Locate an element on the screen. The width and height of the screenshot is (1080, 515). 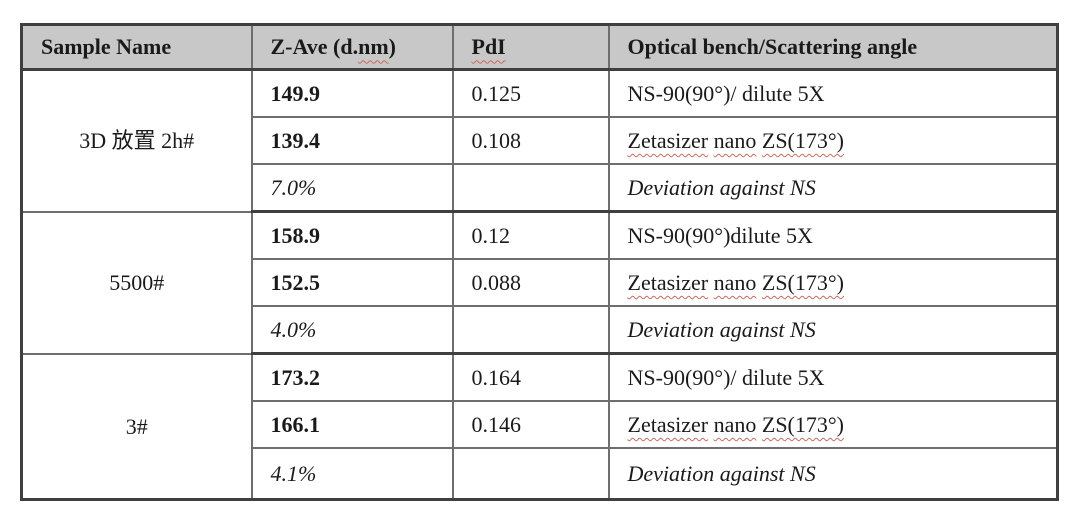
zave-value-cell: 166.1 is located at coordinates (352, 424).